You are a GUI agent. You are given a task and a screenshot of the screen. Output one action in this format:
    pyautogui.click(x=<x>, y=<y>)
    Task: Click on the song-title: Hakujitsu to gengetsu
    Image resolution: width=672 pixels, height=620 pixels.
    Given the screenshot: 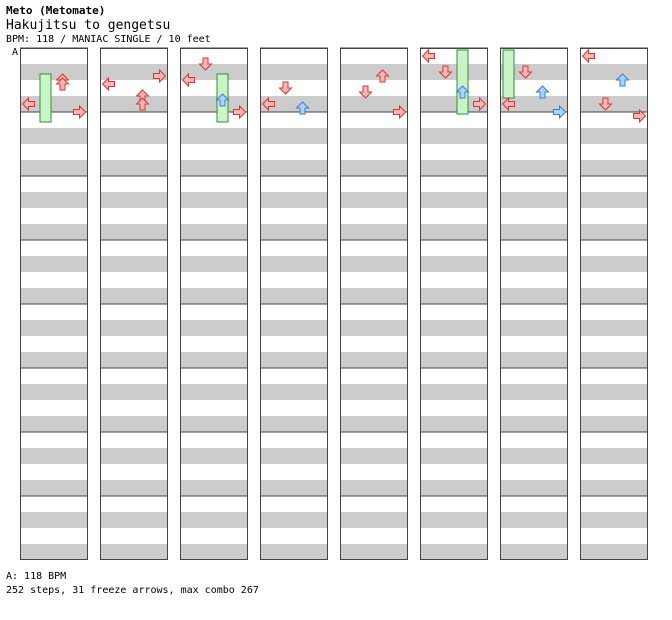 What is the action you would take?
    pyautogui.click(x=88, y=25)
    